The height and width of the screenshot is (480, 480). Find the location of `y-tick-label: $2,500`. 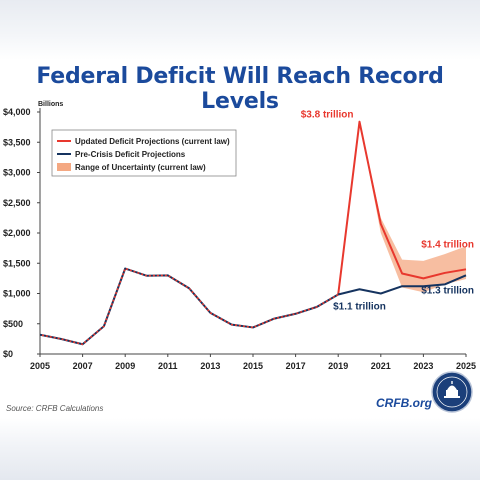

y-tick-label: $2,500 is located at coordinates (17, 203).